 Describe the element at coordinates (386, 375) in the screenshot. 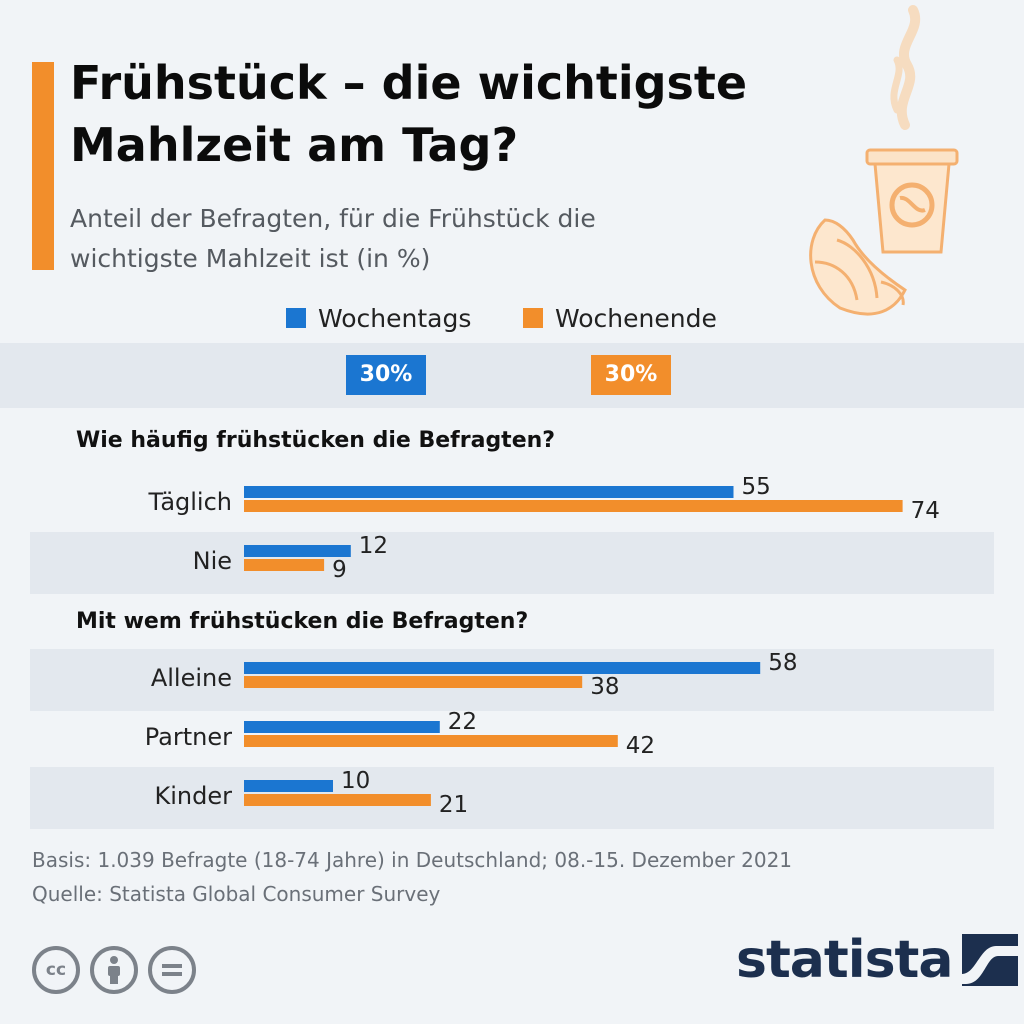

I see `highlight-badge-weekday: 30%` at that location.